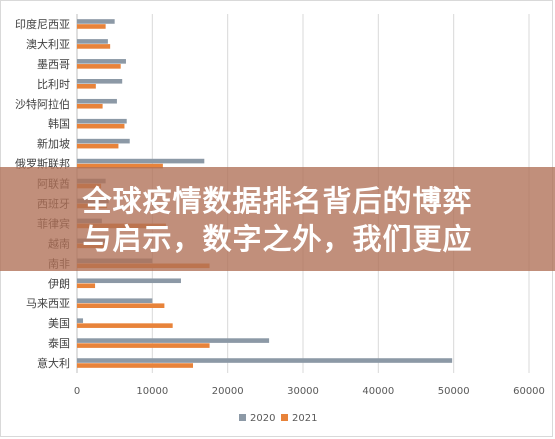 This screenshot has width=555, height=439. What do you see at coordinates (152, 391) in the screenshot?
I see `x-tick-label: 10000` at bounding box center [152, 391].